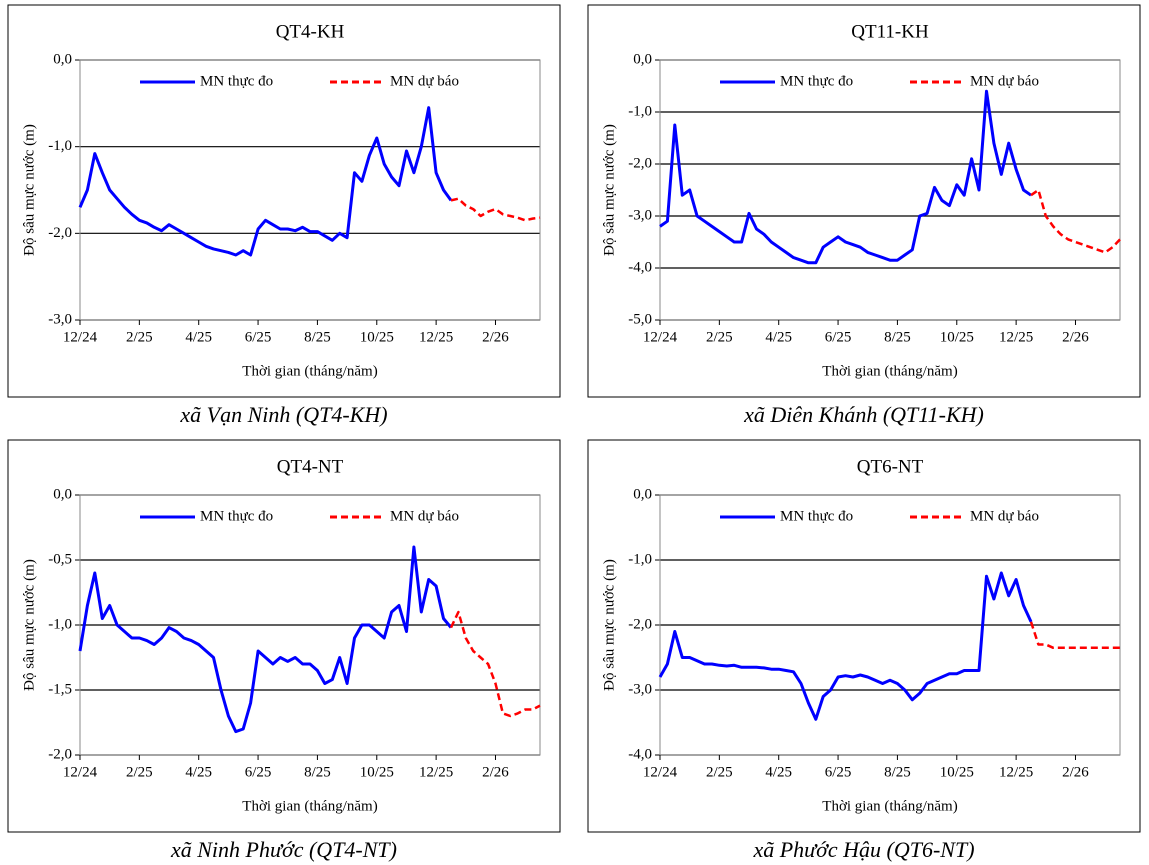 This screenshot has height=865, width=1149. What do you see at coordinates (310, 466) in the screenshot?
I see `chart-title: QT4-NT` at bounding box center [310, 466].